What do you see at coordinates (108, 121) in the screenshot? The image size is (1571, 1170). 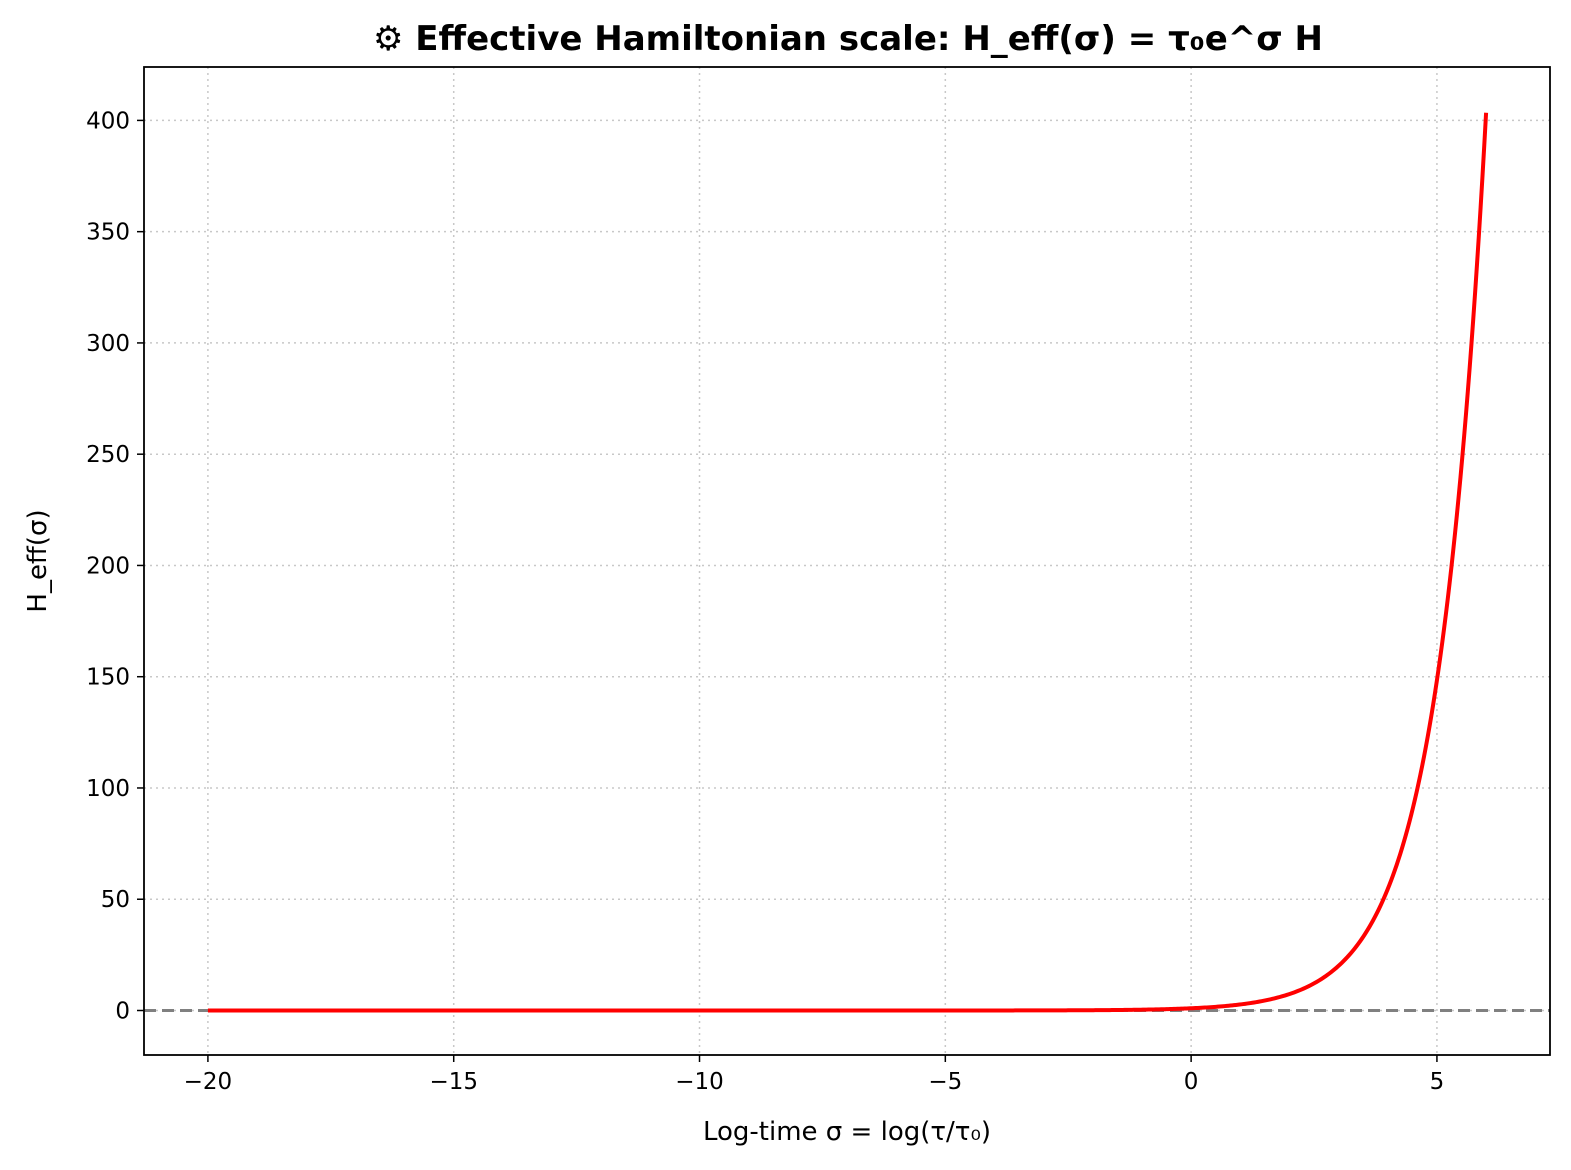 I see `y-tick-label: 400` at bounding box center [108, 121].